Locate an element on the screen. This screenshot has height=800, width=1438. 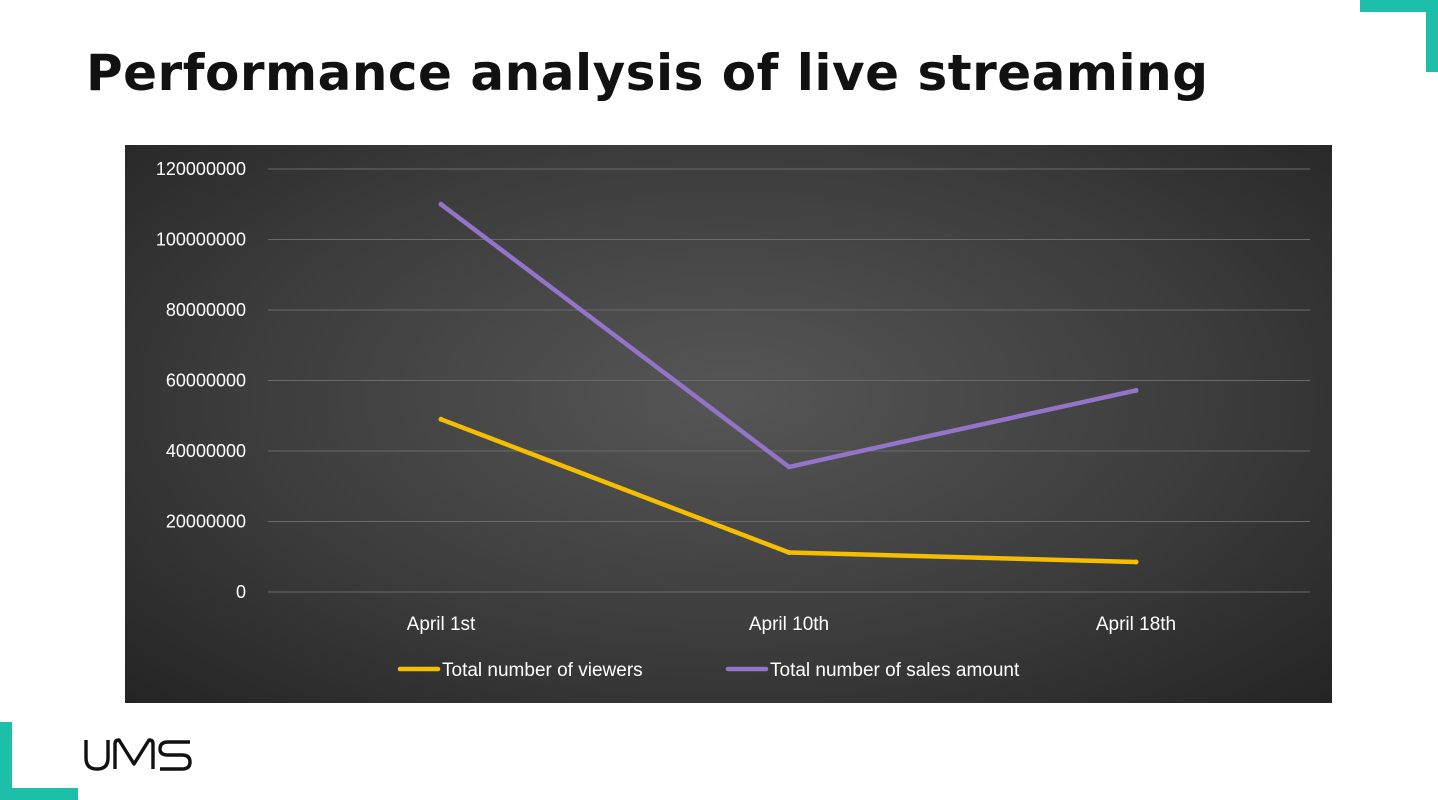
x-tick-label: April 10th is located at coordinates (789, 624).